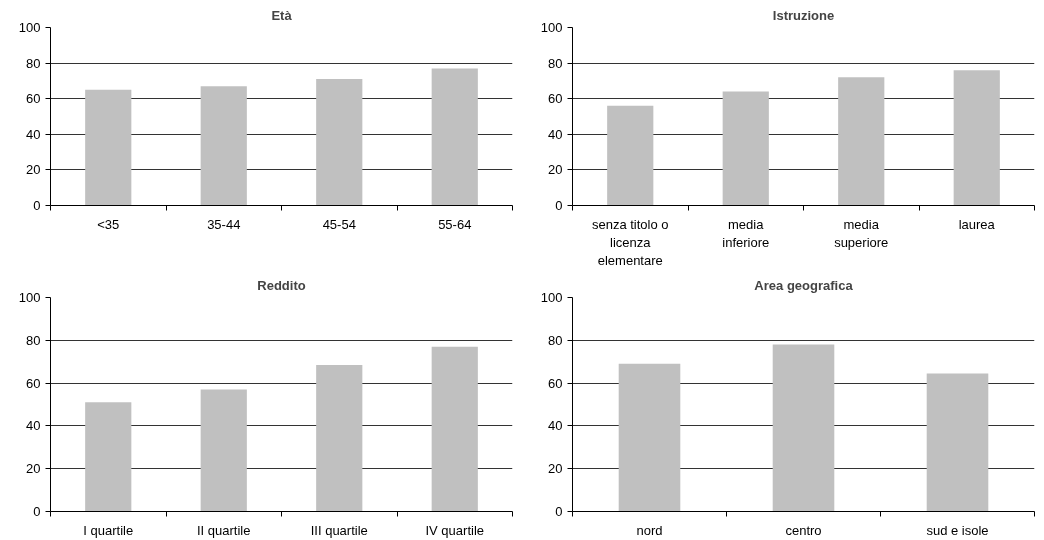  What do you see at coordinates (804, 285) in the screenshot?
I see `chart-title: Area geografica` at bounding box center [804, 285].